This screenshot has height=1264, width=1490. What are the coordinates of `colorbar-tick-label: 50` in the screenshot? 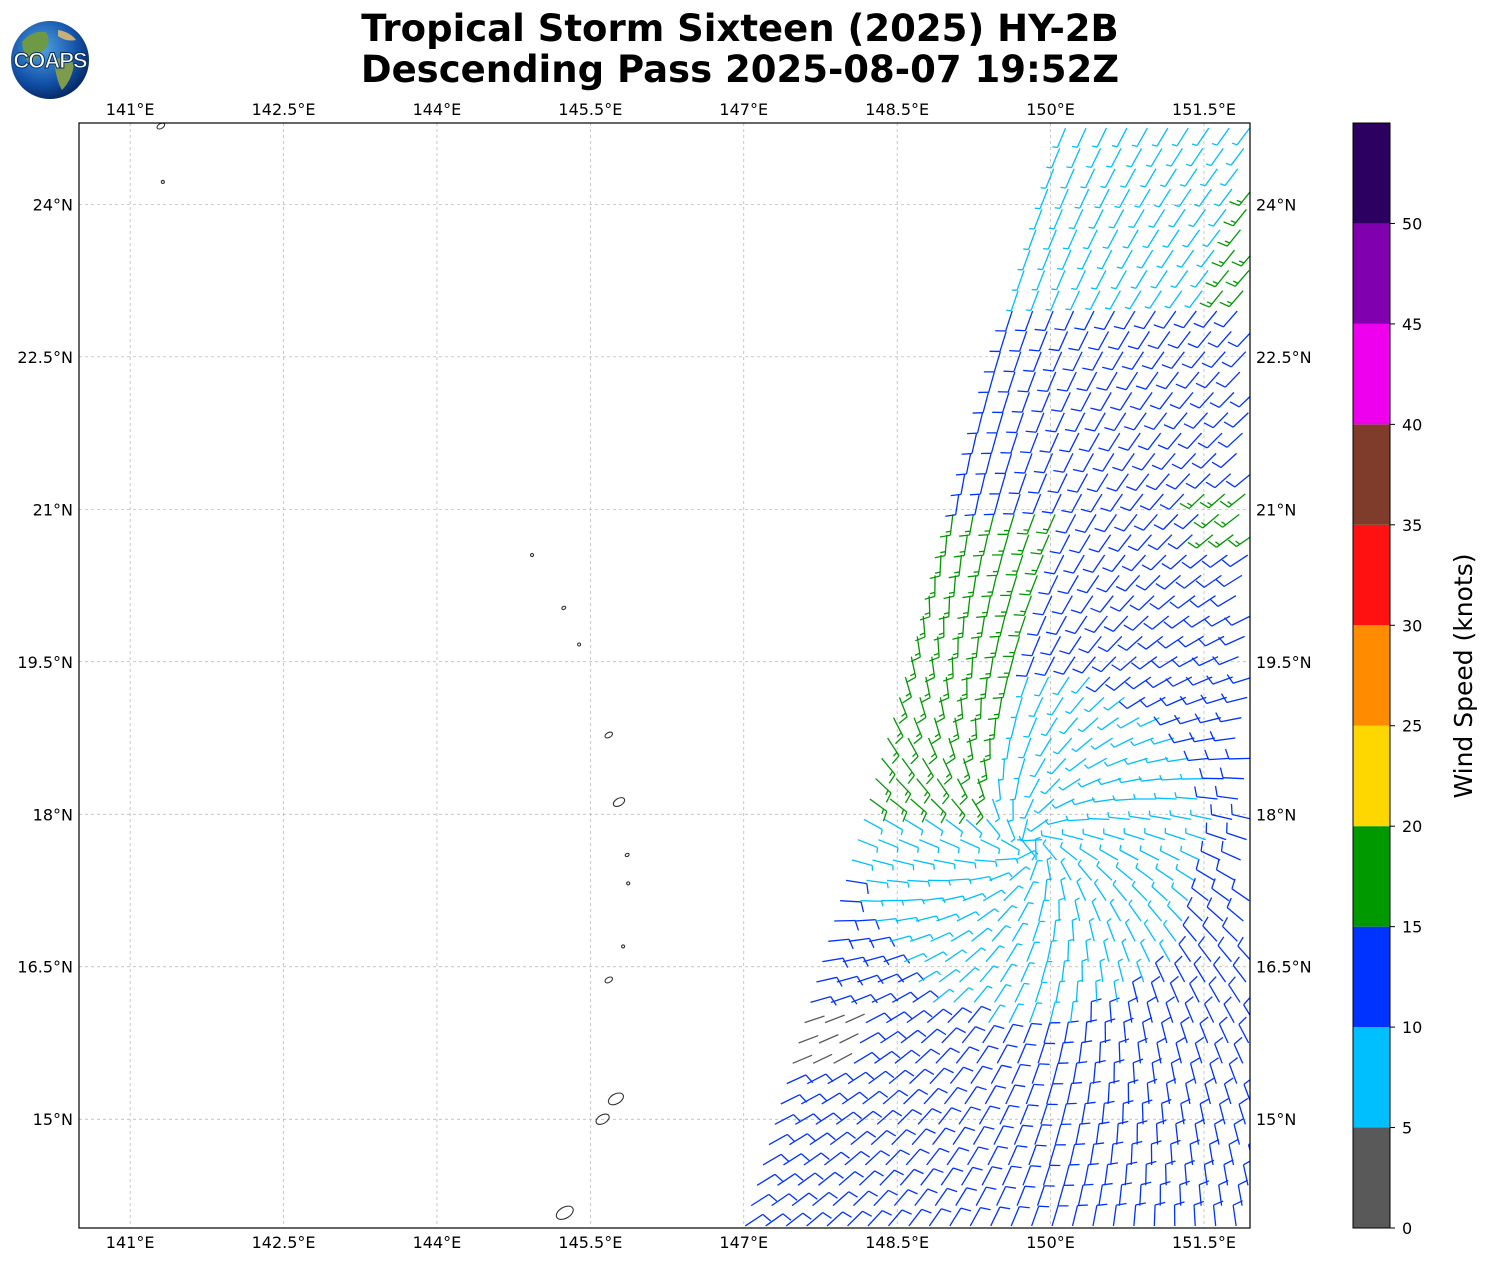 It's located at (1412, 223).